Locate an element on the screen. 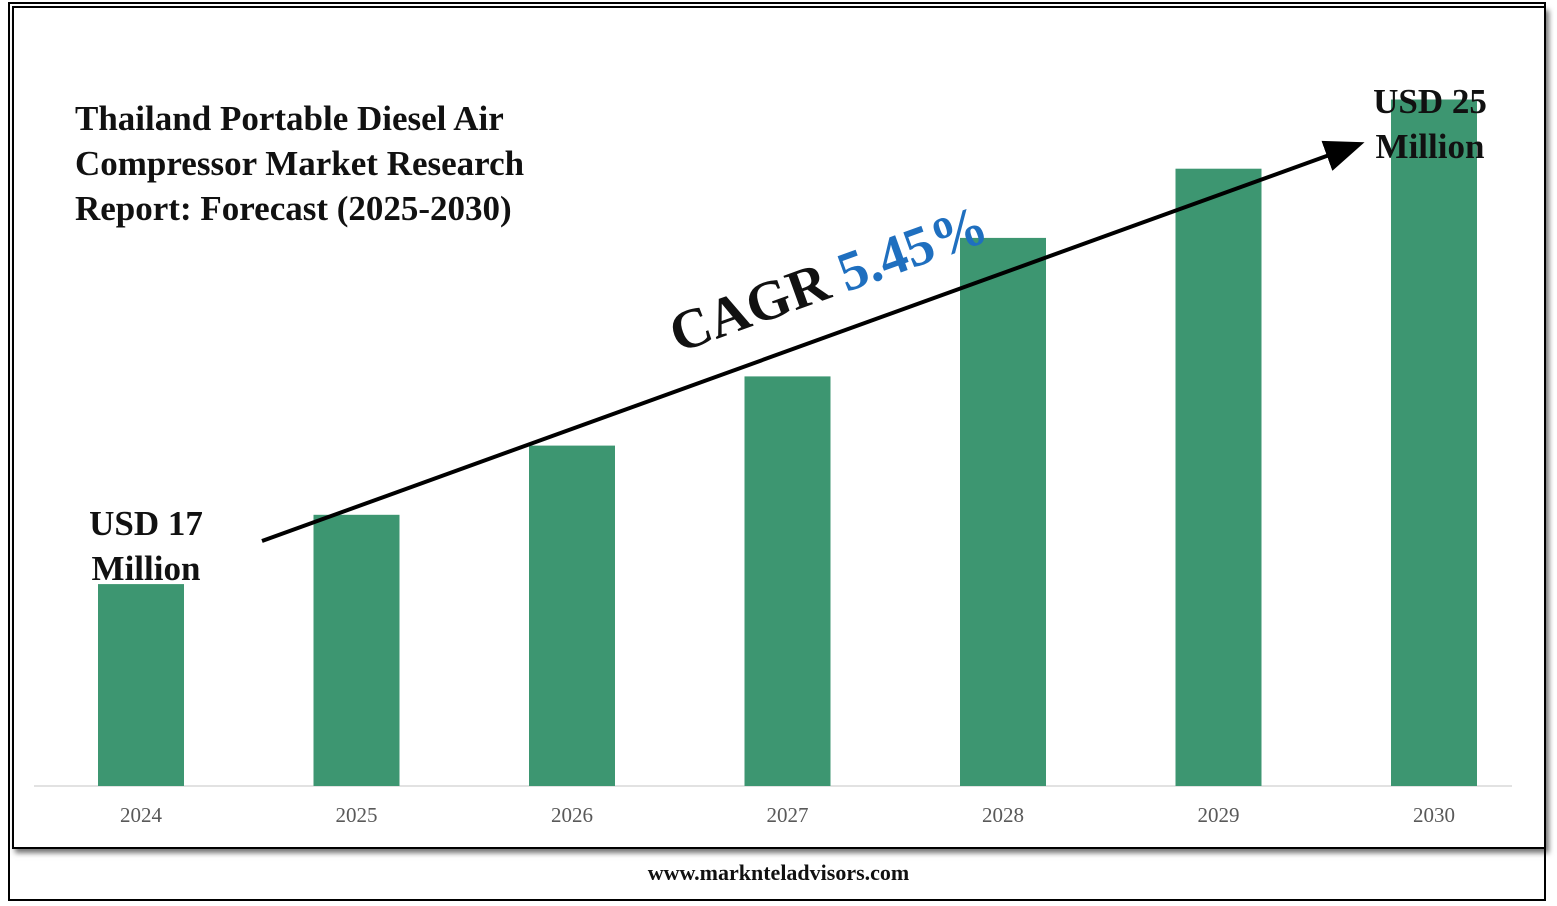 Image resolution: width=1557 pixels, height=906 pixels. bar-2026 is located at coordinates (572, 615).